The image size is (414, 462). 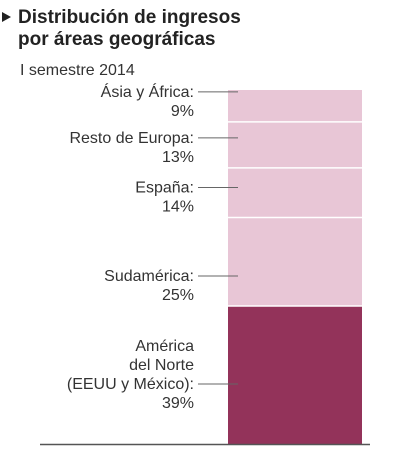 What do you see at coordinates (147, 91) in the screenshot?
I see `segment-name-label: Ásia y África:` at bounding box center [147, 91].